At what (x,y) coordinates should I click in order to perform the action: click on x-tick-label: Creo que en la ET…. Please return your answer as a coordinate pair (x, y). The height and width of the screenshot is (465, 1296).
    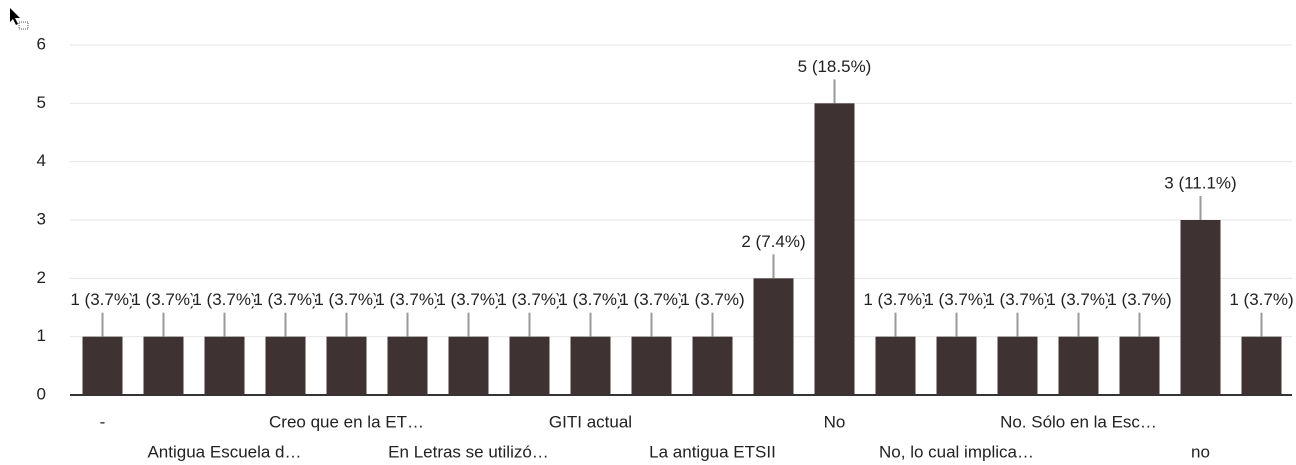
    Looking at the image, I should click on (346, 421).